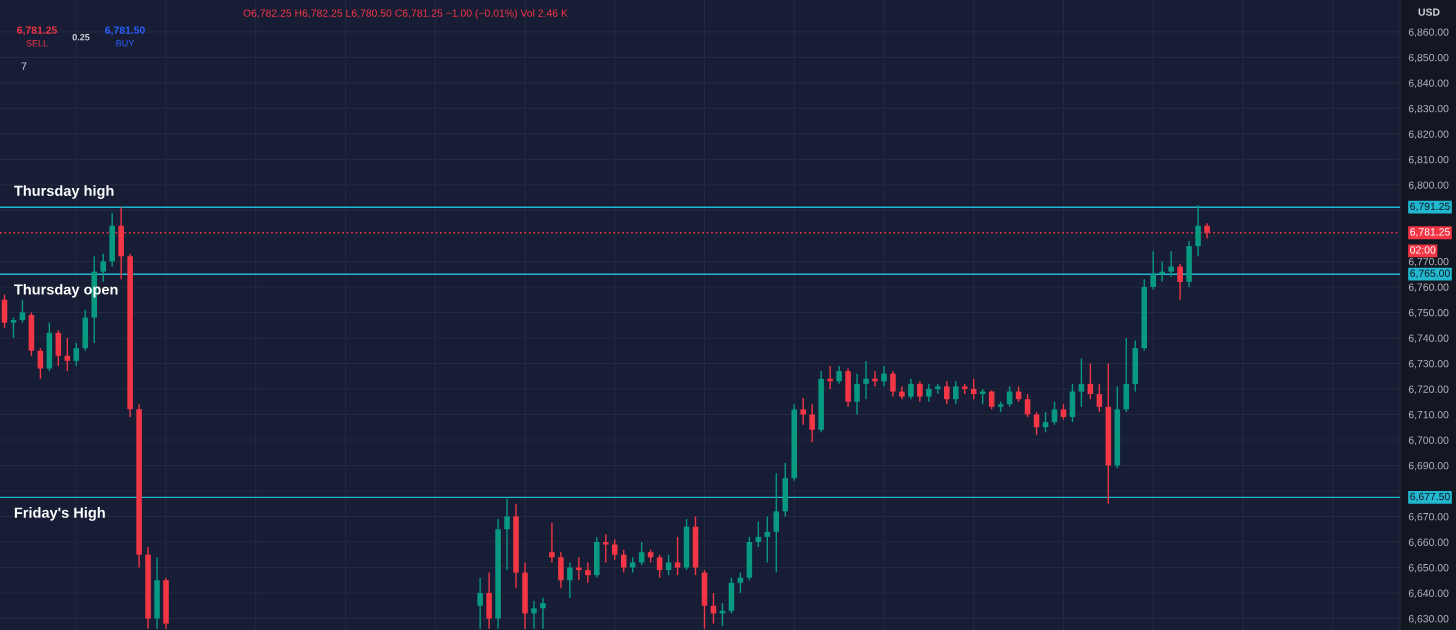 The height and width of the screenshot is (630, 1456). Describe the element at coordinates (24, 66) in the screenshot. I see `annotation: 7` at that location.